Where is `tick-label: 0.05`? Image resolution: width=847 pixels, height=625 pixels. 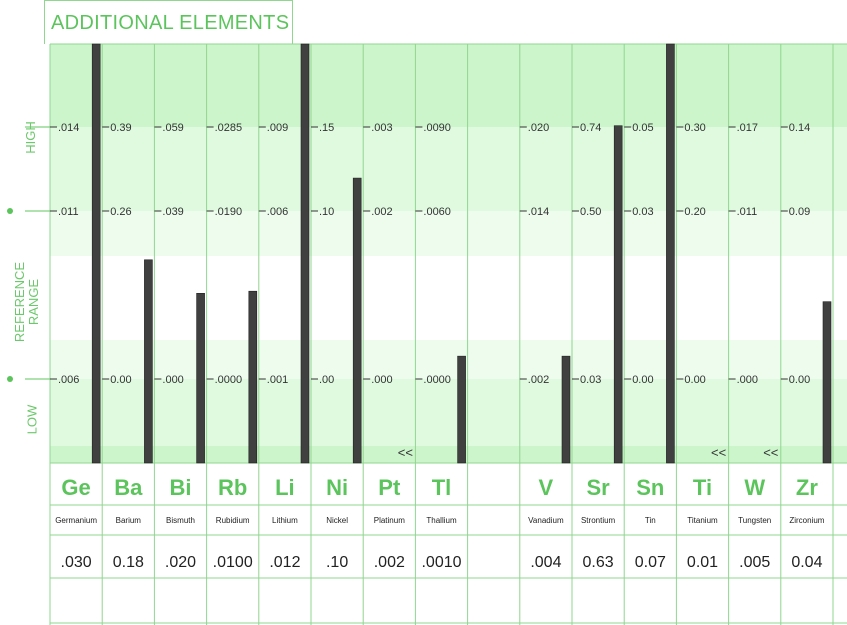 tick-label: 0.05 is located at coordinates (642, 128).